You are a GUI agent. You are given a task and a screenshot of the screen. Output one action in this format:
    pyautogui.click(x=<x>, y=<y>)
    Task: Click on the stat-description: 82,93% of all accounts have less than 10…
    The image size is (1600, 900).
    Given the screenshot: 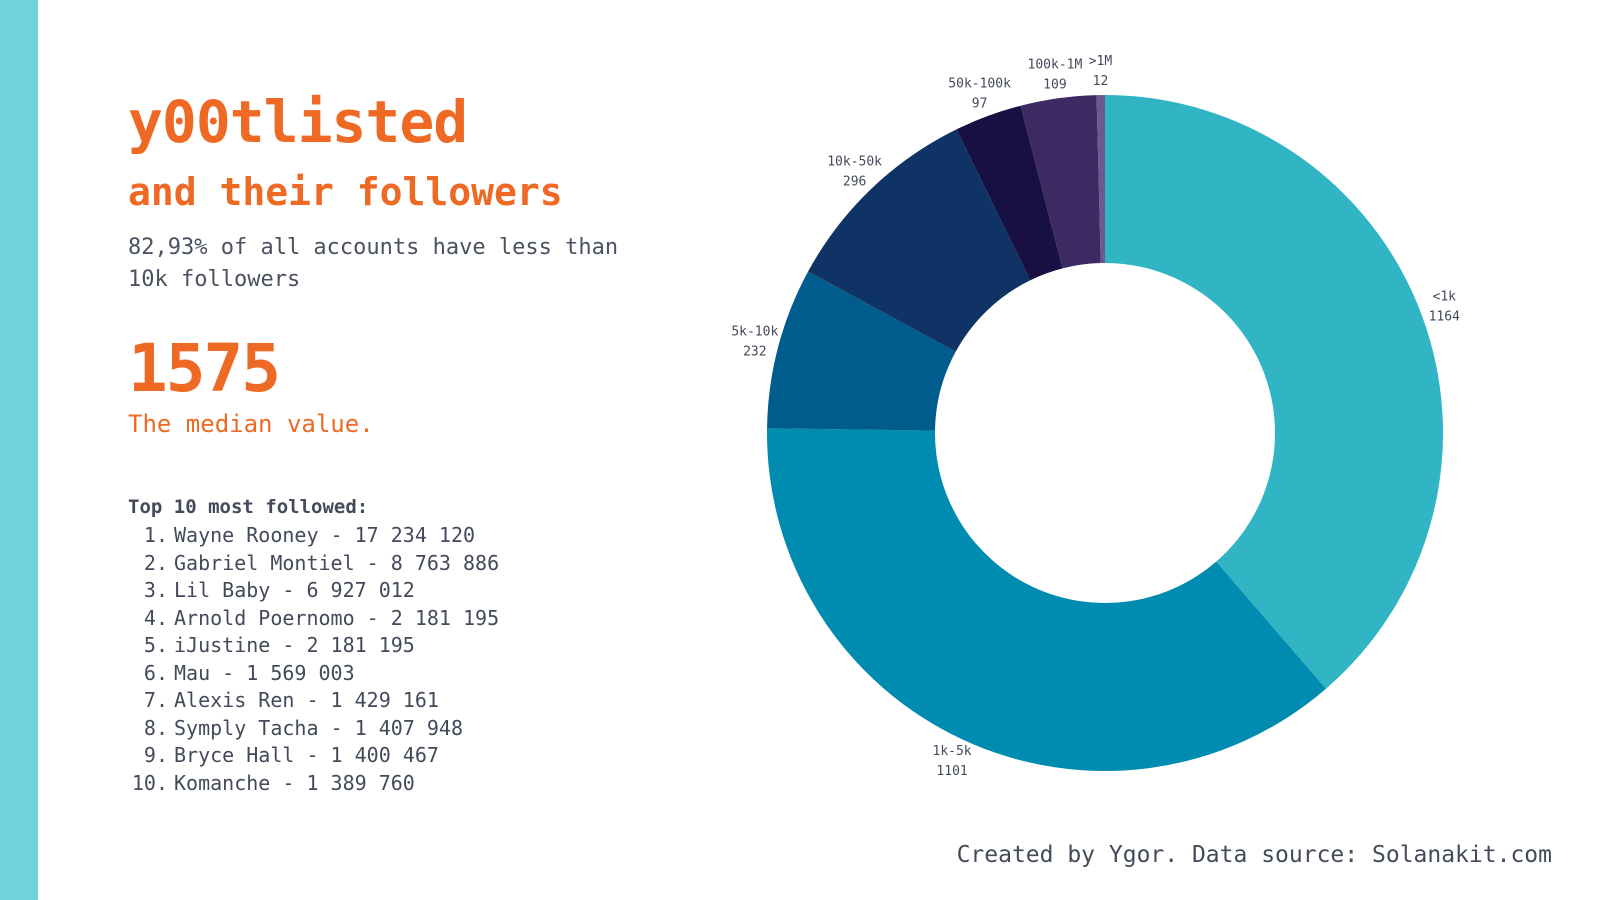 What is the action you would take?
    pyautogui.click(x=373, y=263)
    